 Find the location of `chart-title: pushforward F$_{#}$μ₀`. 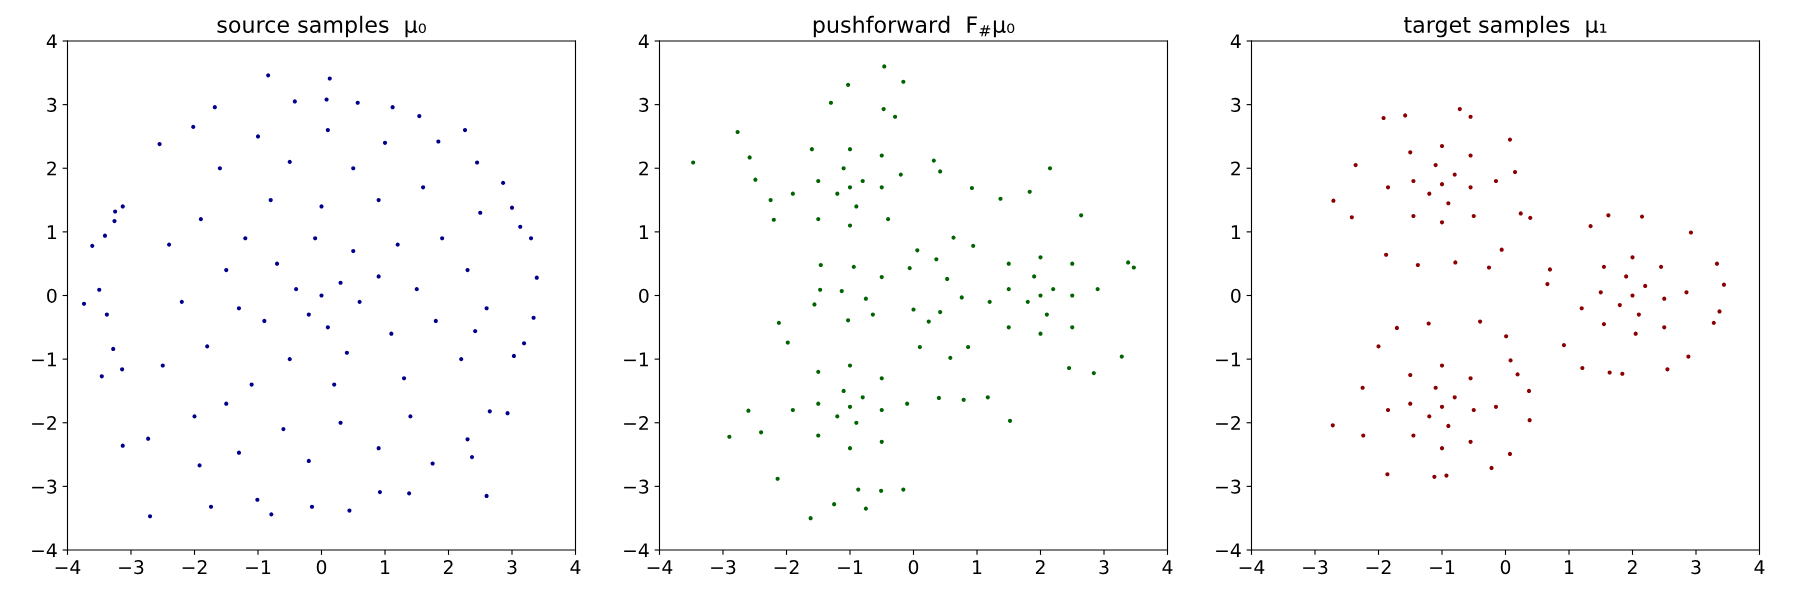

chart-title: pushforward F$_{#}$μ₀ is located at coordinates (914, 26).